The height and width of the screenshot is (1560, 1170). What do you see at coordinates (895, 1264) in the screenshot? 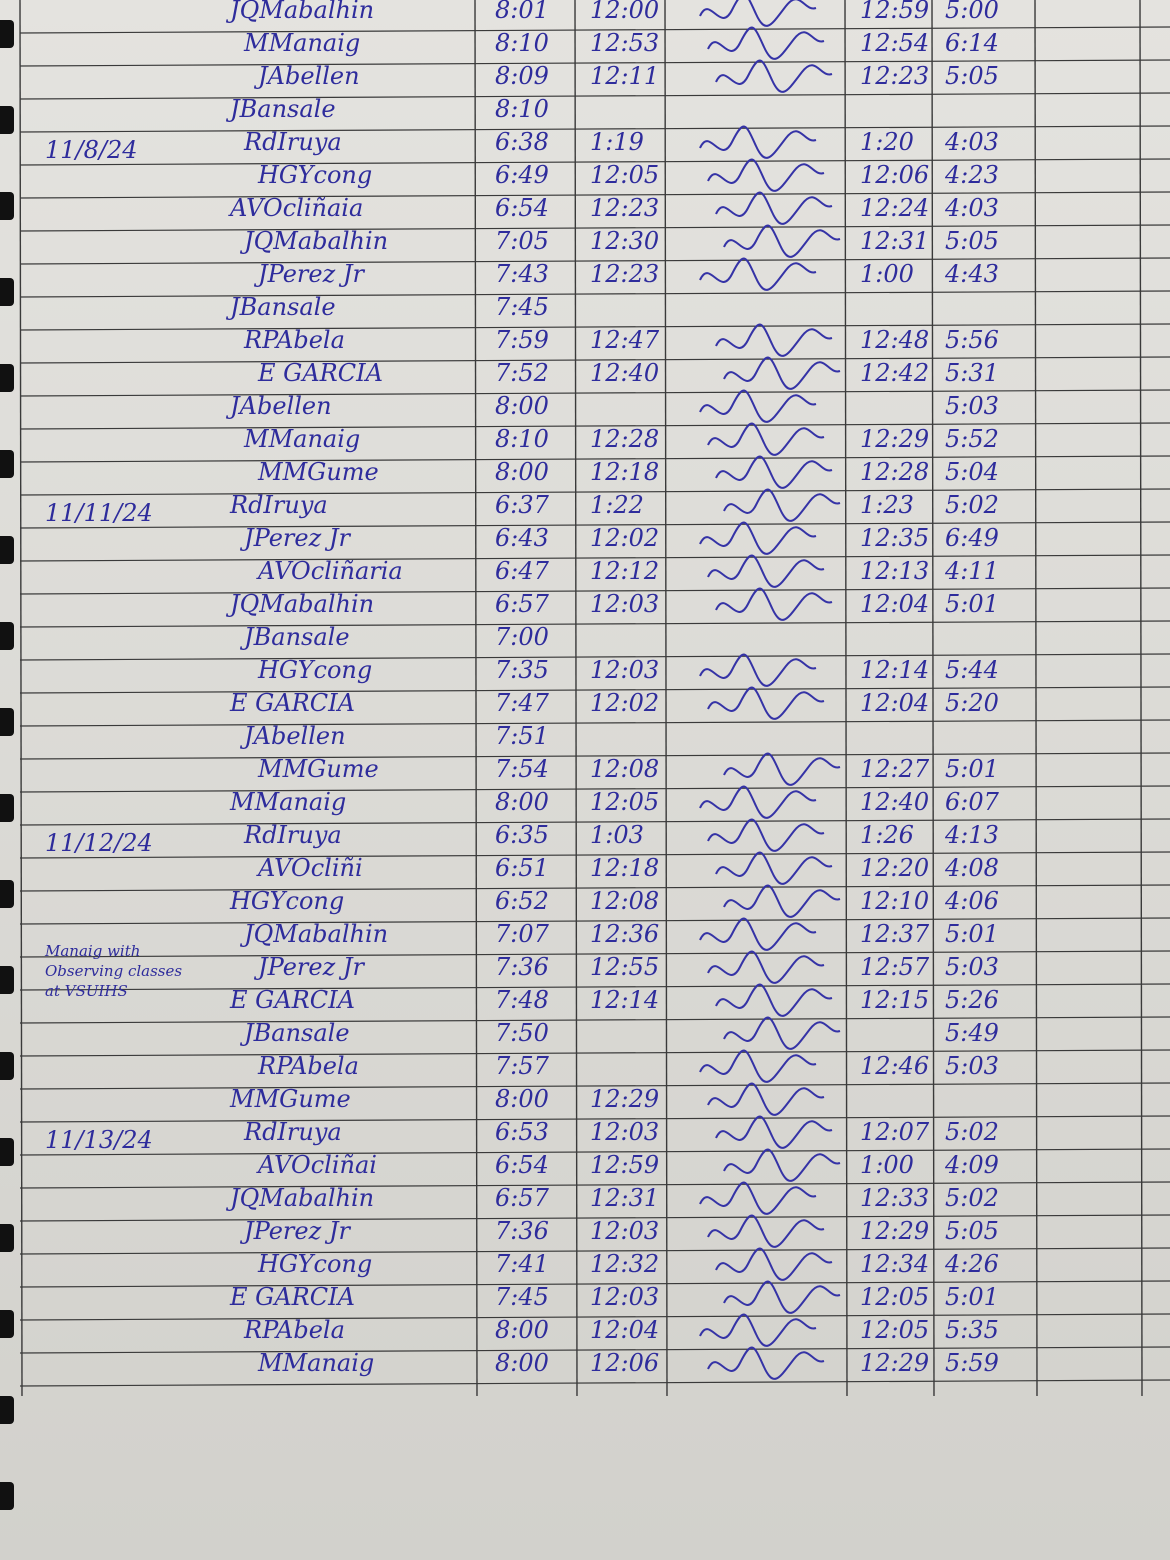
I see `time: 12:34` at bounding box center [895, 1264].